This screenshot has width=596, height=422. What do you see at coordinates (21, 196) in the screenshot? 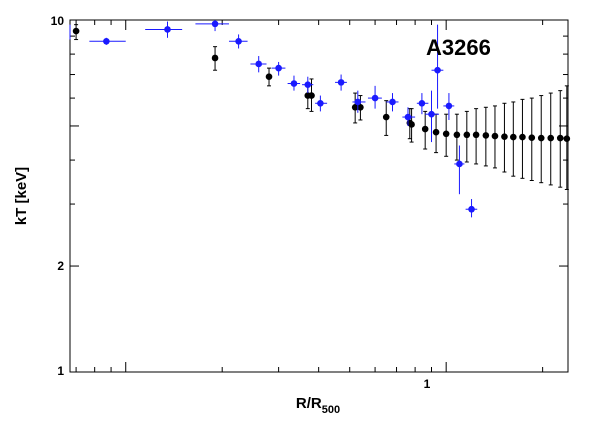
I see `y-axis-label: kT [keV]` at bounding box center [21, 196].